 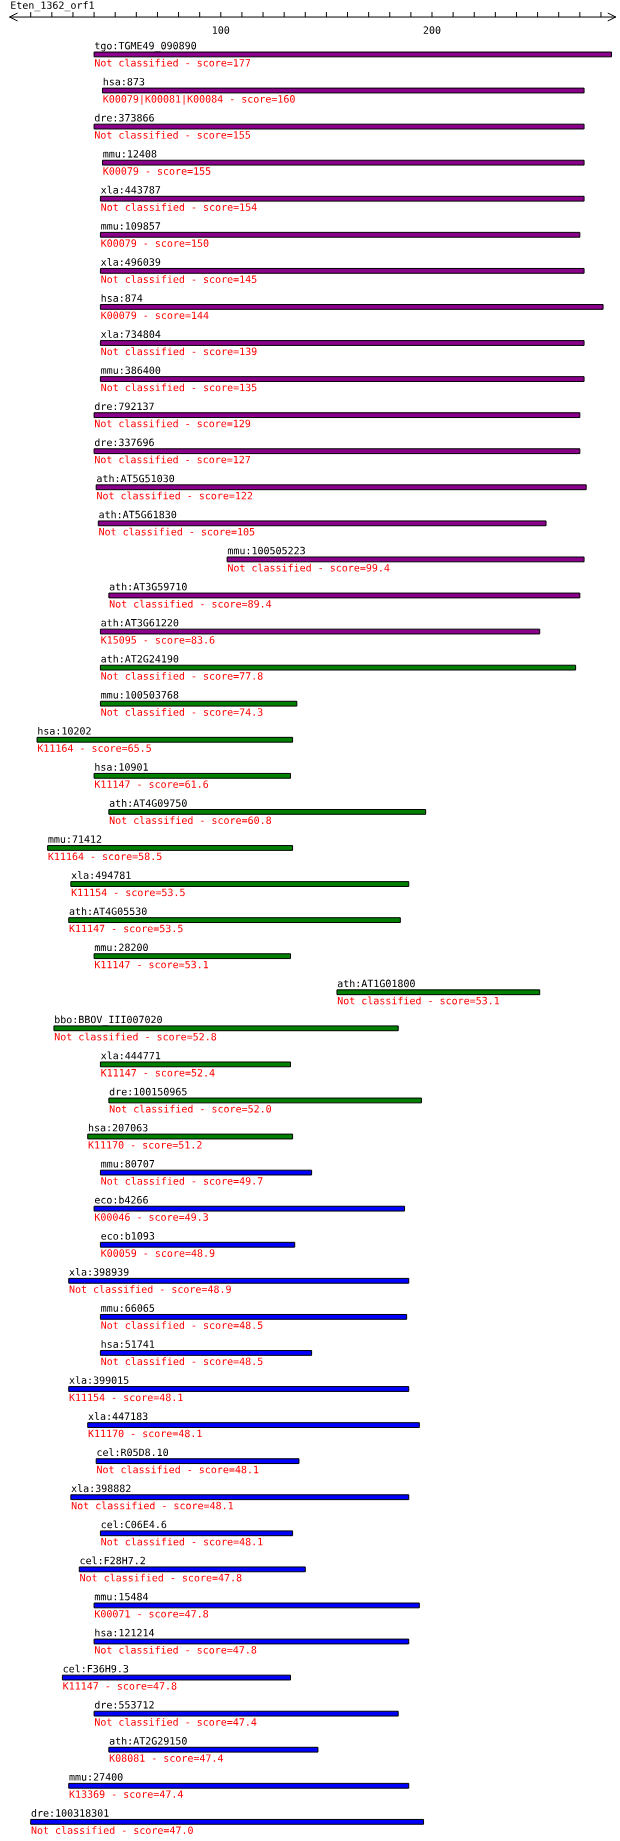 I want to click on y-tick-label: ath:AT5G61830, so click(x=138, y=514).